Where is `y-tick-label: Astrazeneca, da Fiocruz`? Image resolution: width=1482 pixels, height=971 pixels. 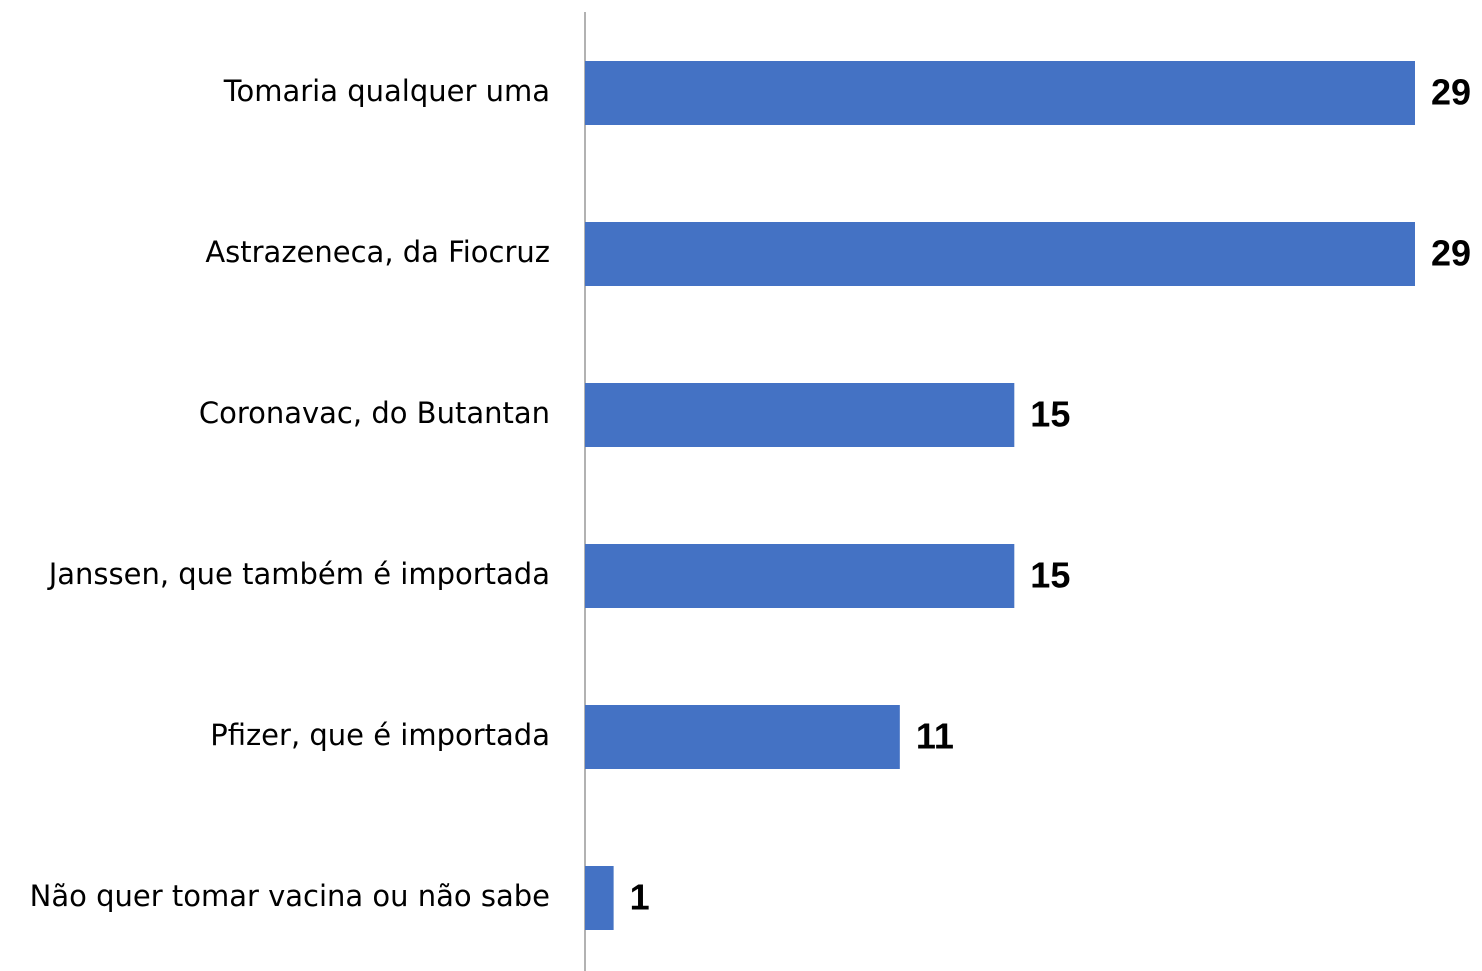
y-tick-label: Astrazeneca, da Fiocruz is located at coordinates (377, 252).